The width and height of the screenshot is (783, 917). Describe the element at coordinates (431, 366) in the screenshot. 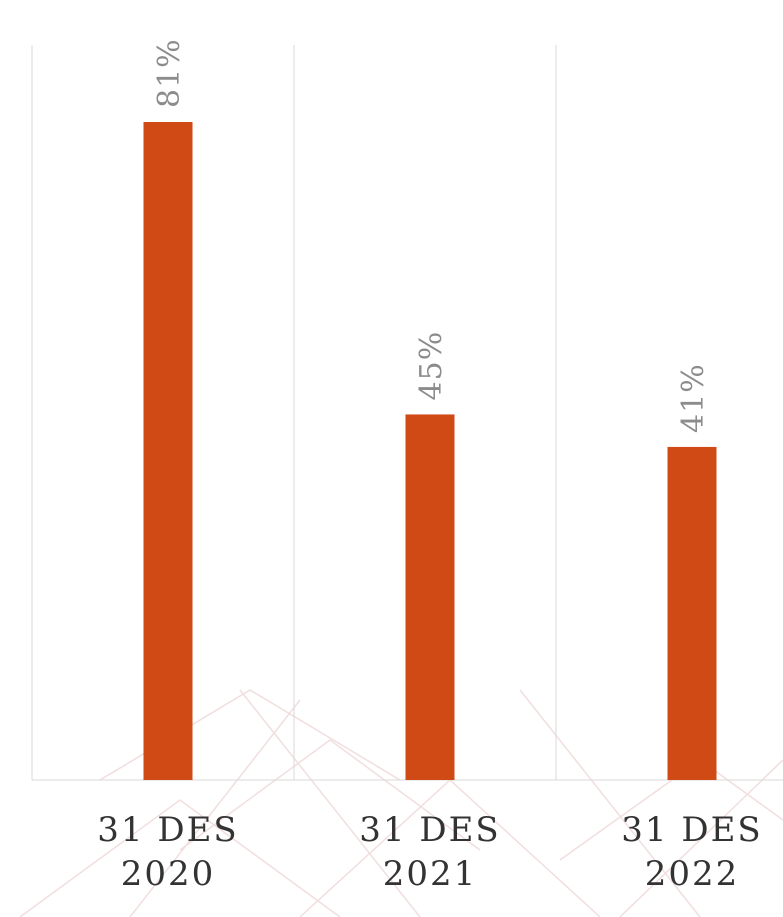

I see `data-label: 45%` at that location.